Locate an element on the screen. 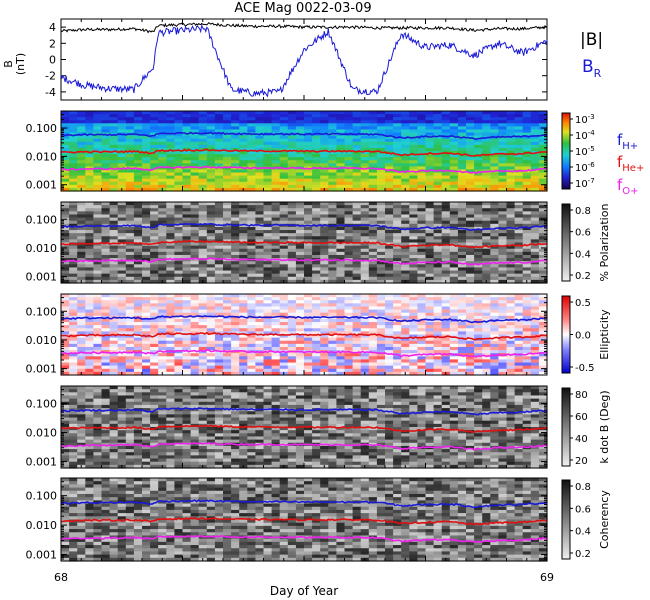 The width and height of the screenshot is (650, 600). f-he-line is located at coordinates (304, 244).